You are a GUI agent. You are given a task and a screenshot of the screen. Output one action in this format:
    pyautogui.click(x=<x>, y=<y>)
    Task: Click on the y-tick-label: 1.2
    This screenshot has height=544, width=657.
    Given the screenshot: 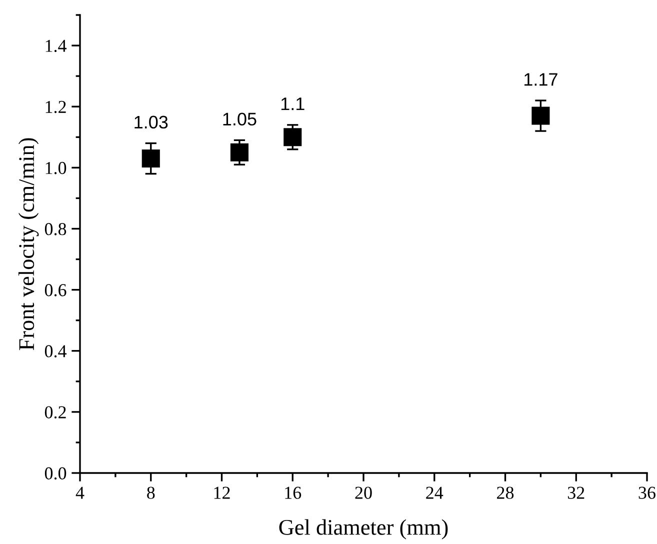 What is the action you would take?
    pyautogui.click(x=56, y=107)
    